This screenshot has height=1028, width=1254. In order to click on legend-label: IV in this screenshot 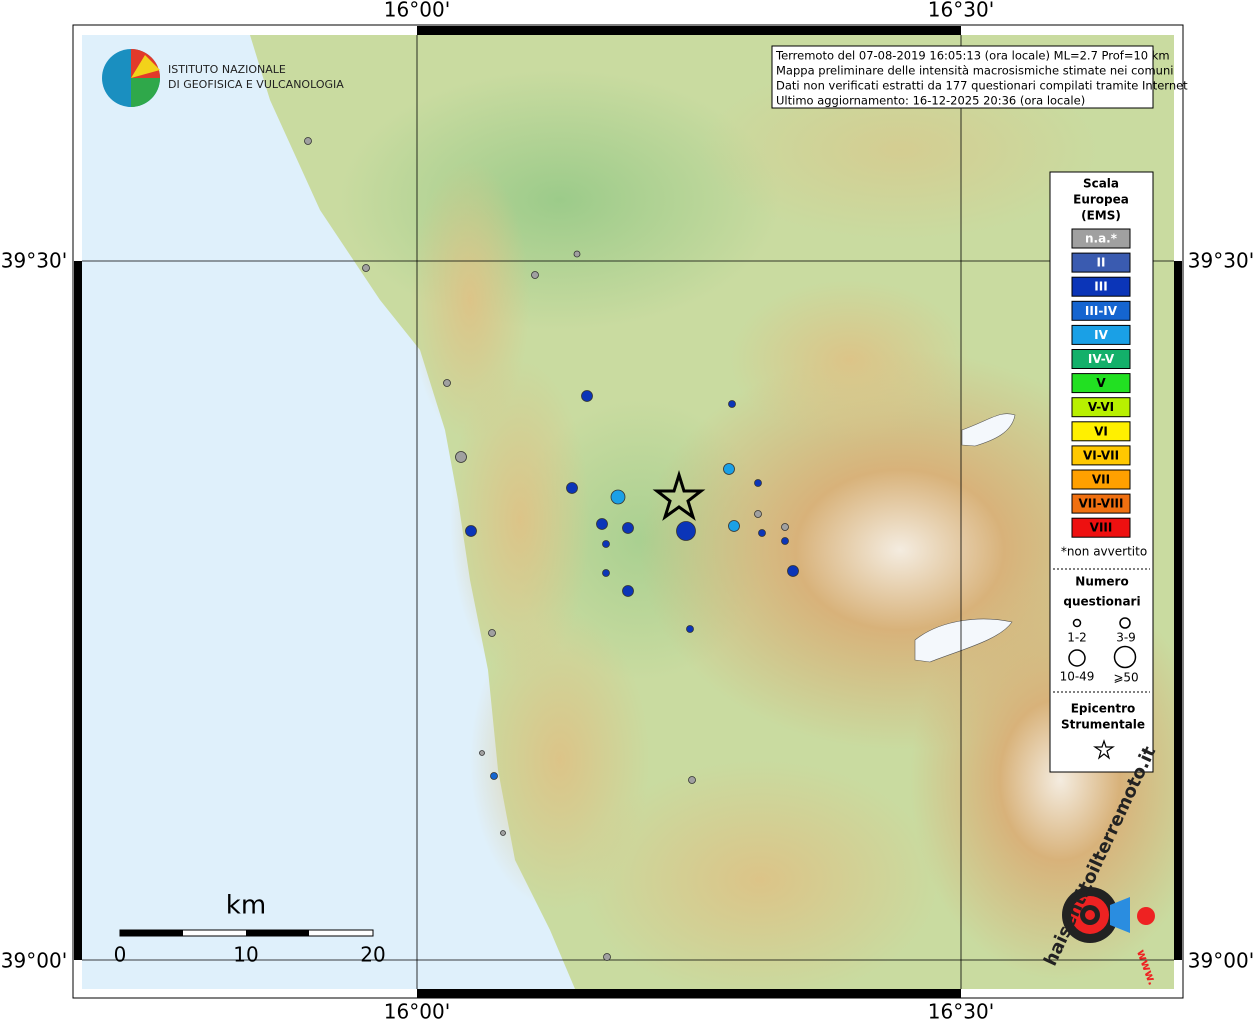, I will do `click(1101, 335)`.